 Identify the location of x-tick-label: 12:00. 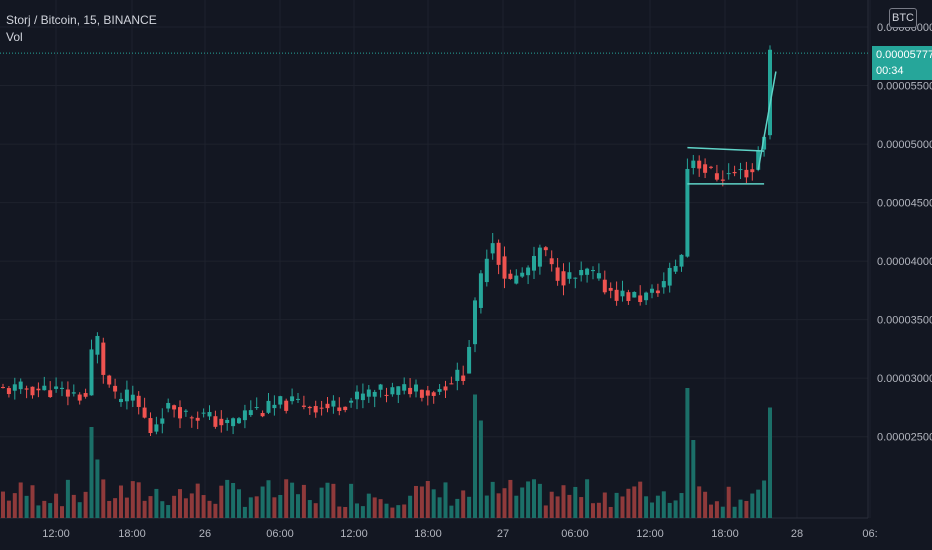
(650, 534).